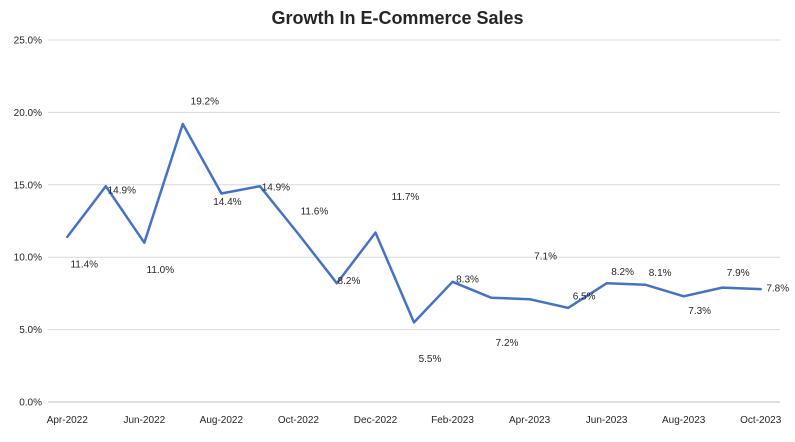  I want to click on x-tick-label: Aug-2023, so click(684, 420).